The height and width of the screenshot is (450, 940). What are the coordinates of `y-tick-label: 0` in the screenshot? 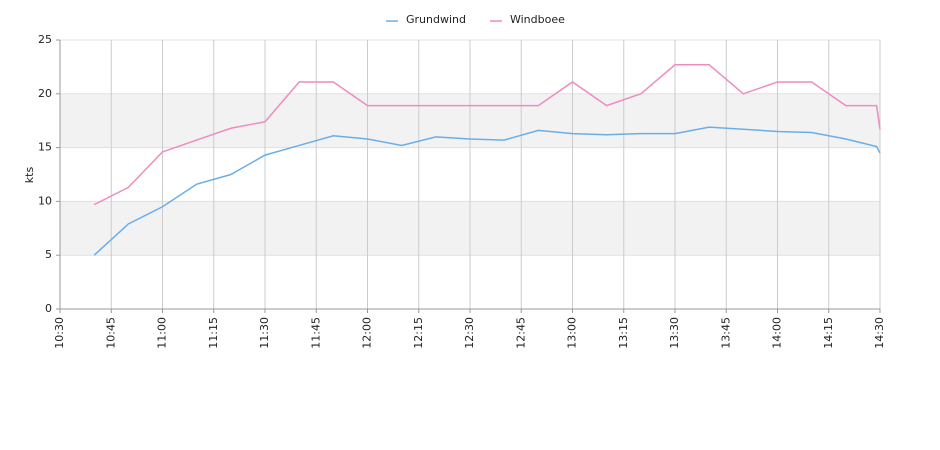 It's located at (48, 308).